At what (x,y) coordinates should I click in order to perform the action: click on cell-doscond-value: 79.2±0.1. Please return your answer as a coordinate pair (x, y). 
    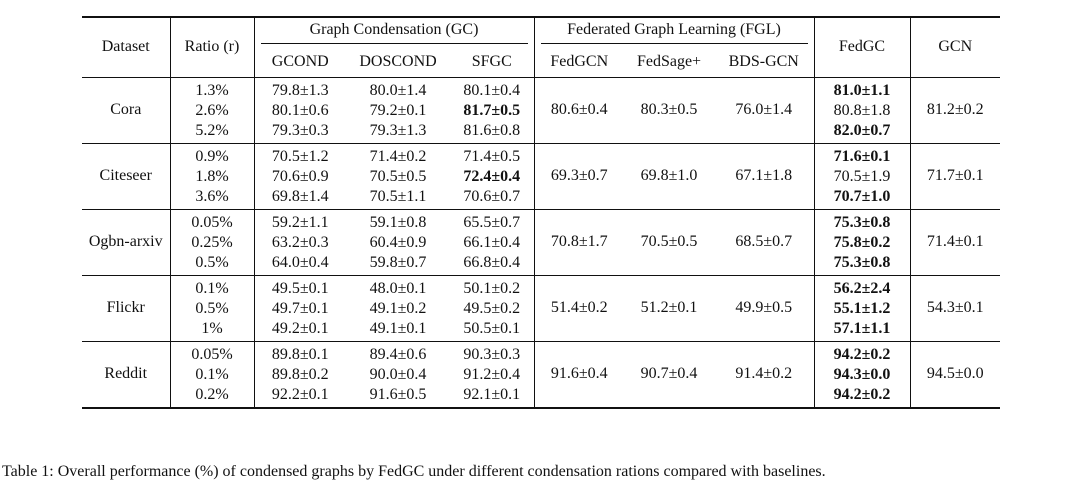
    Looking at the image, I should click on (398, 110).